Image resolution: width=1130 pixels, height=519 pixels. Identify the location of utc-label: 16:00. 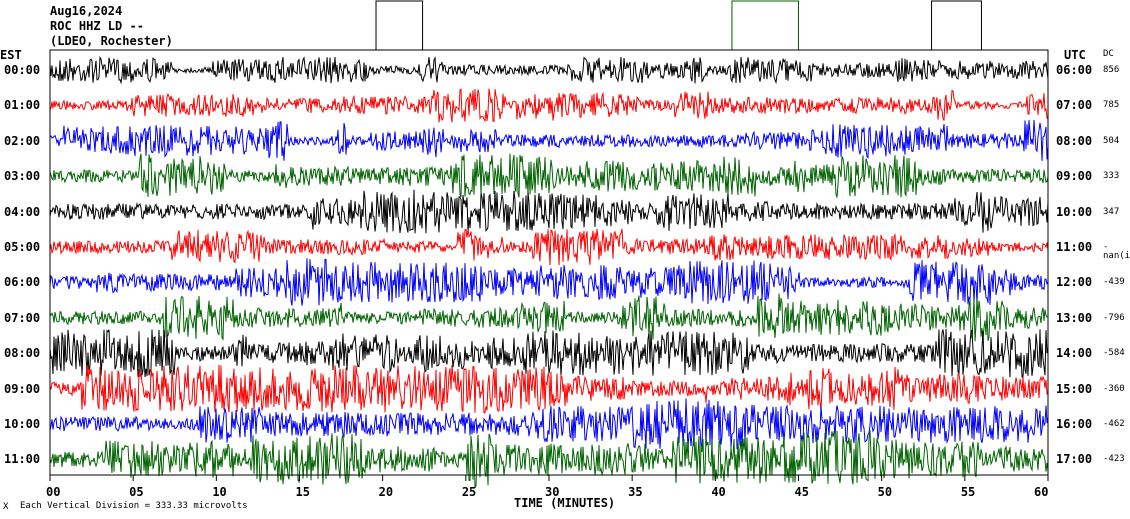
(1074, 424).